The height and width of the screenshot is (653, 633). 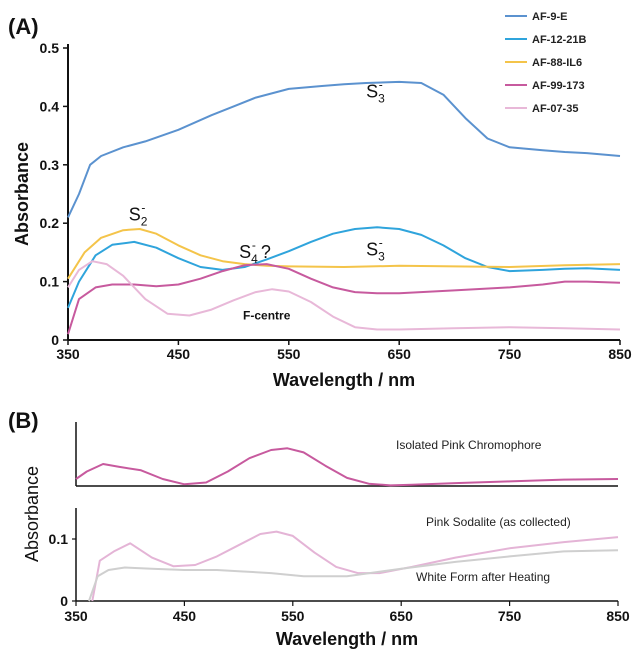 I want to click on legend-label: AF-99-173, so click(x=558, y=86).